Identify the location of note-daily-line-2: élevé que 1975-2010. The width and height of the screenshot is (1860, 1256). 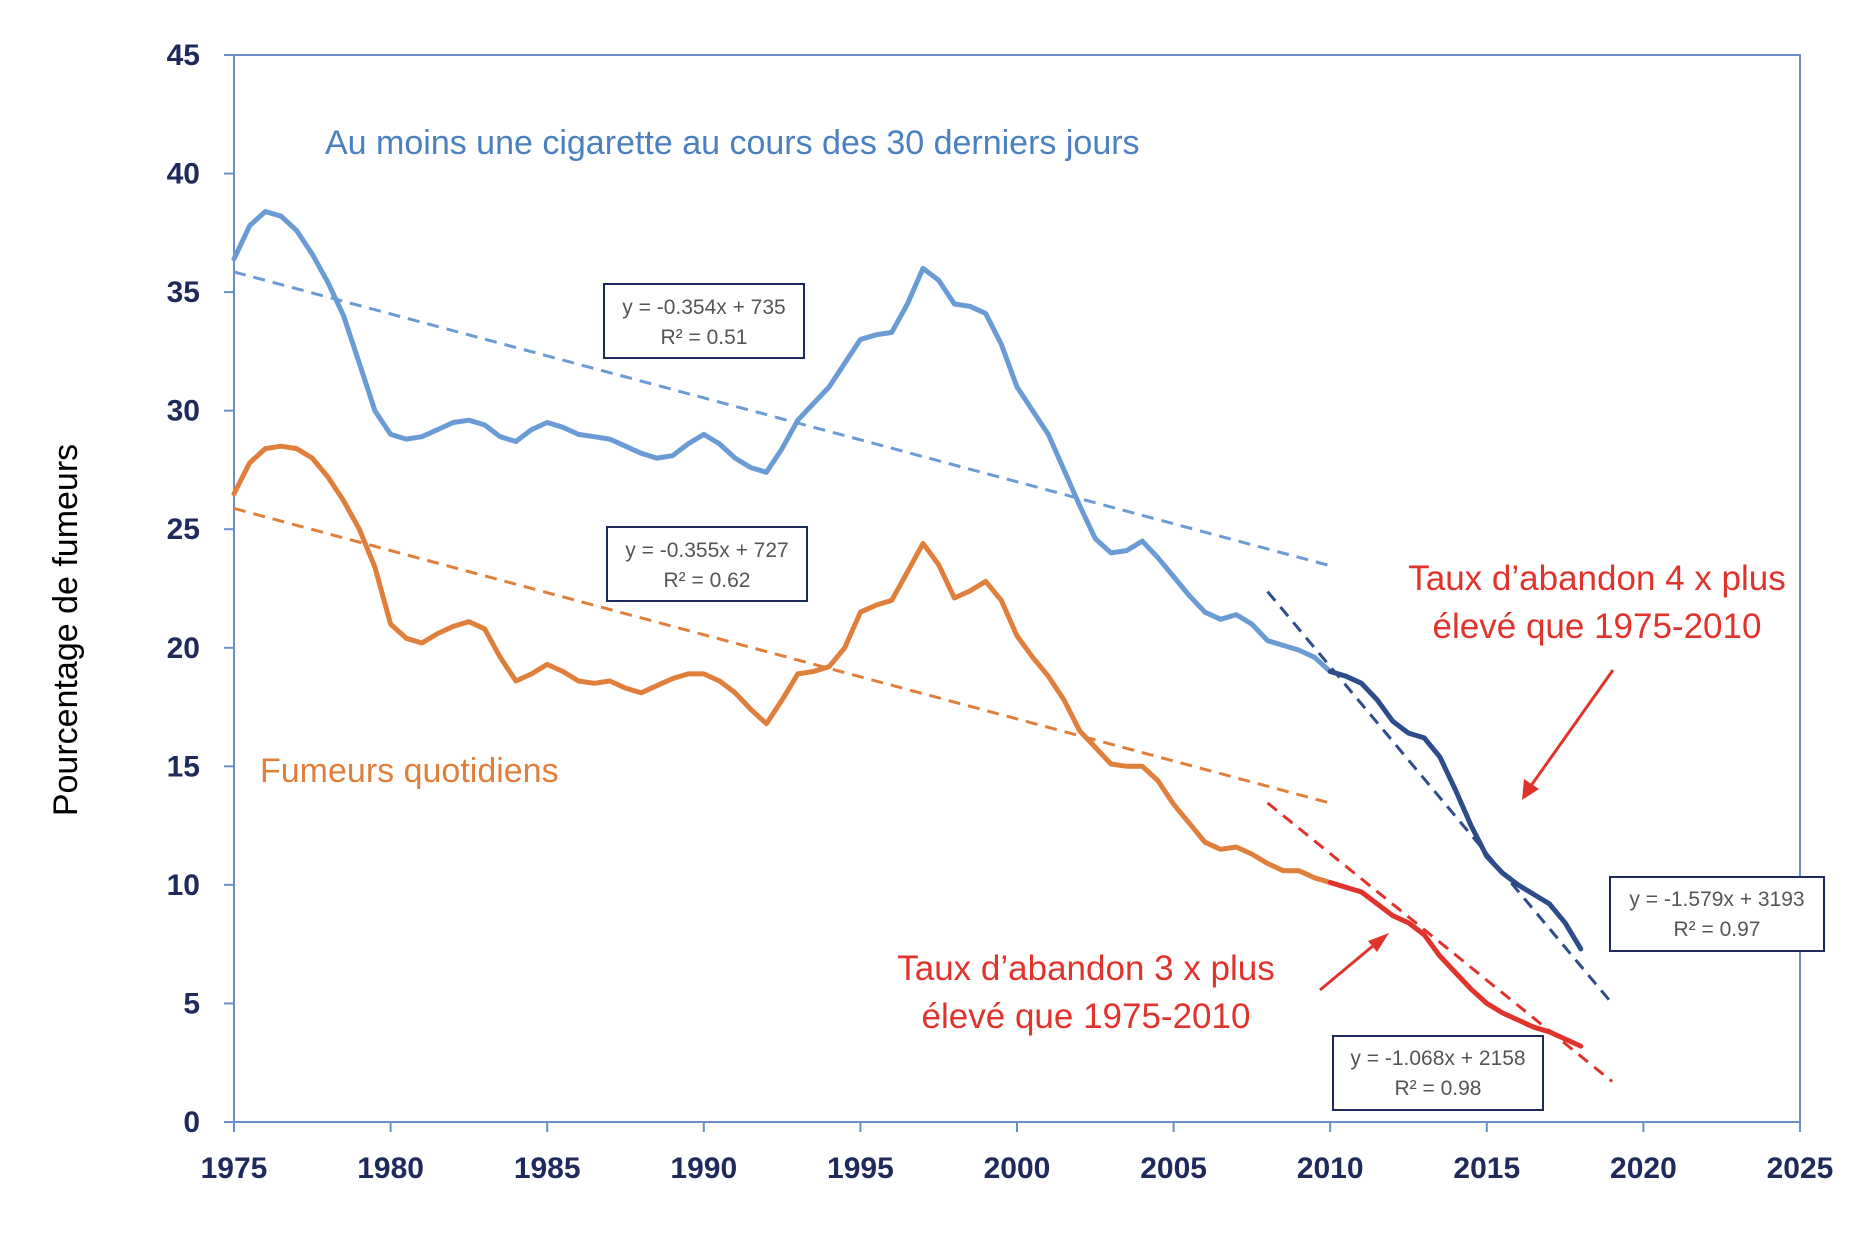
(1086, 1016).